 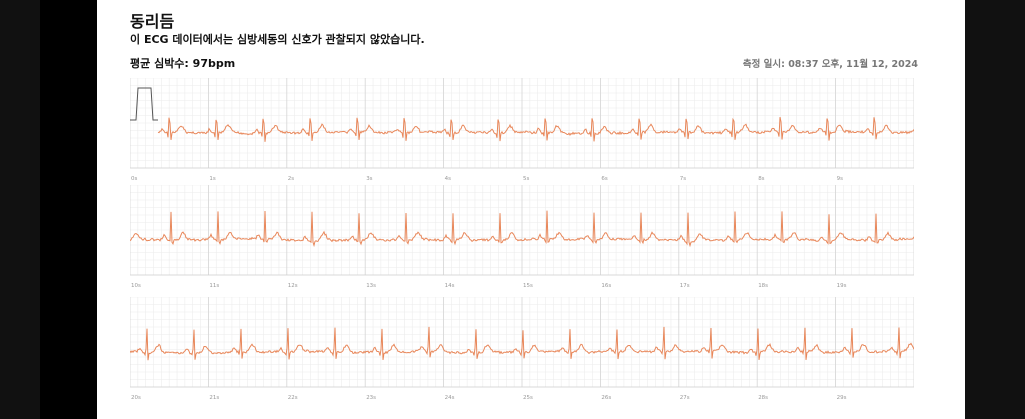 What do you see at coordinates (606, 286) in the screenshot?
I see `time-tick-label: 16s` at bounding box center [606, 286].